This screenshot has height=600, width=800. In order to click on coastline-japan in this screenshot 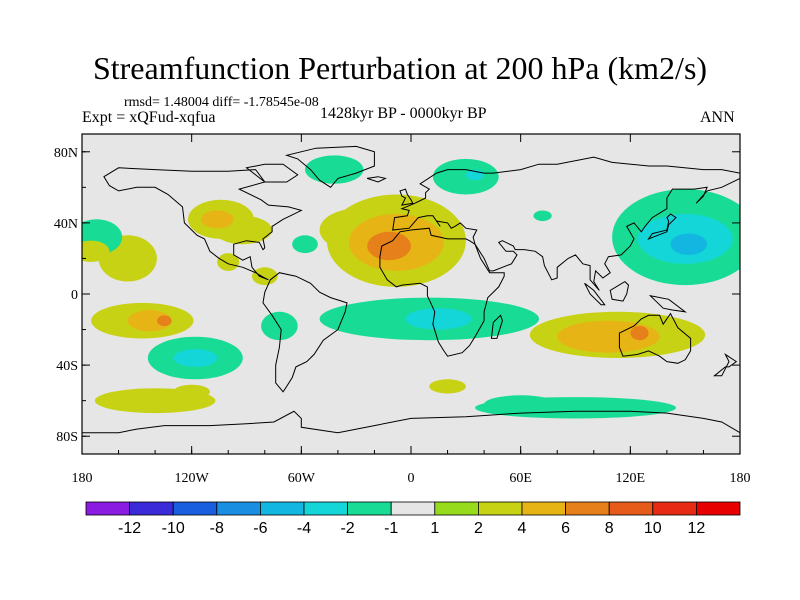, I will do `click(662, 226)`.